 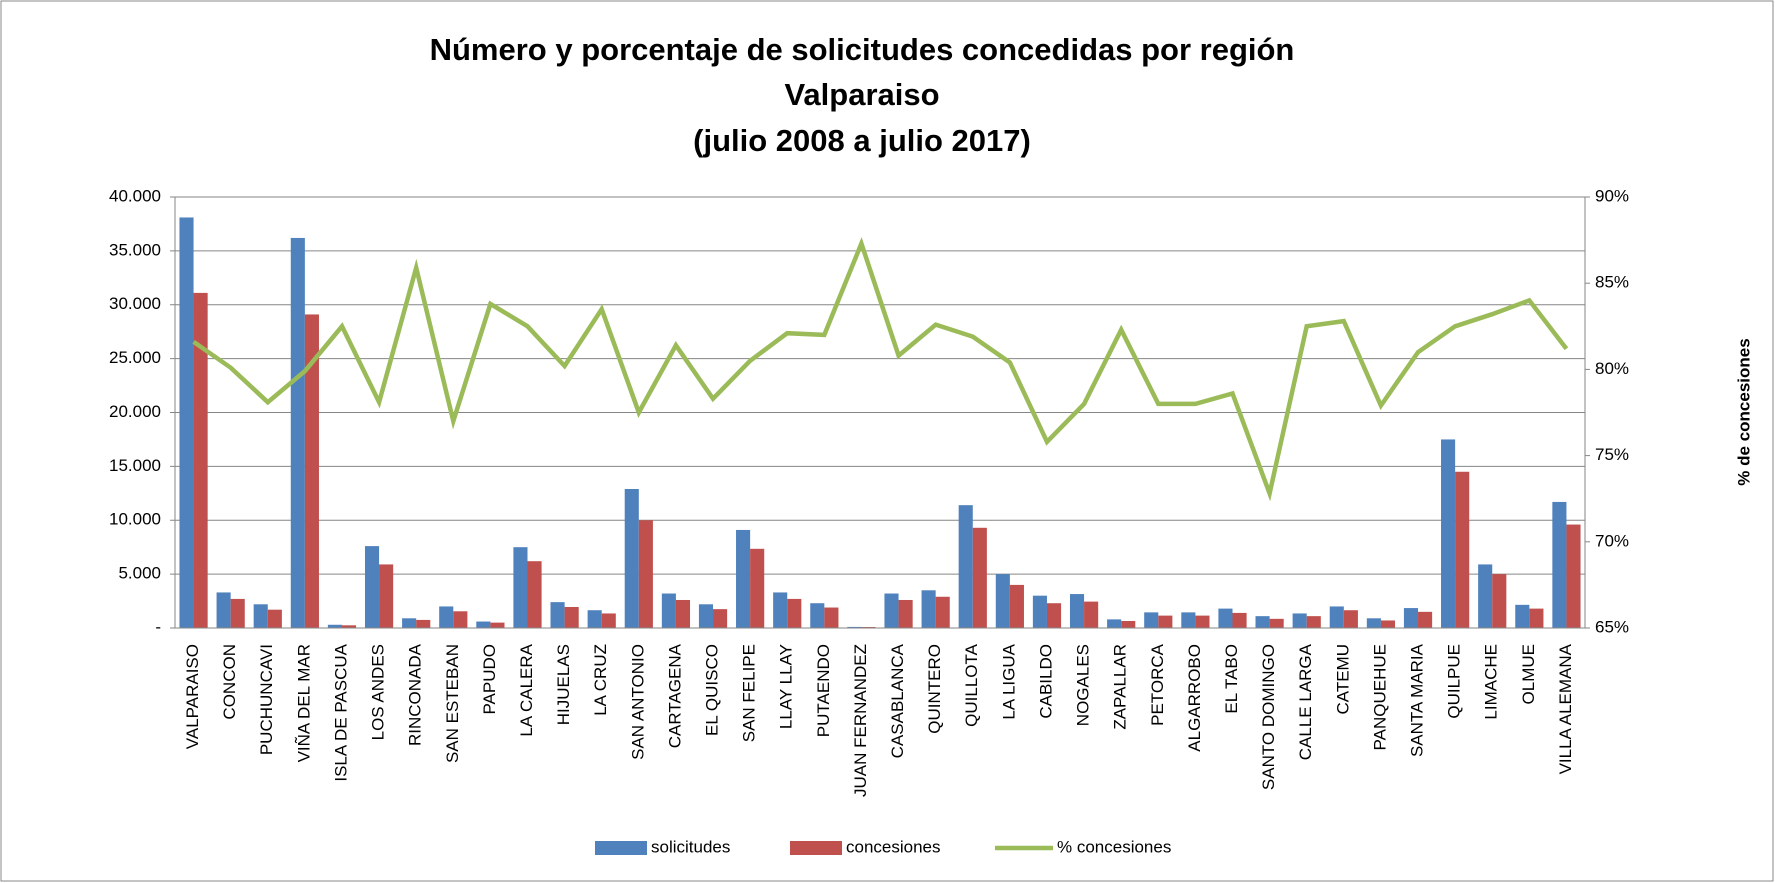 I want to click on y-tick-label: 10.000, so click(x=135, y=519).